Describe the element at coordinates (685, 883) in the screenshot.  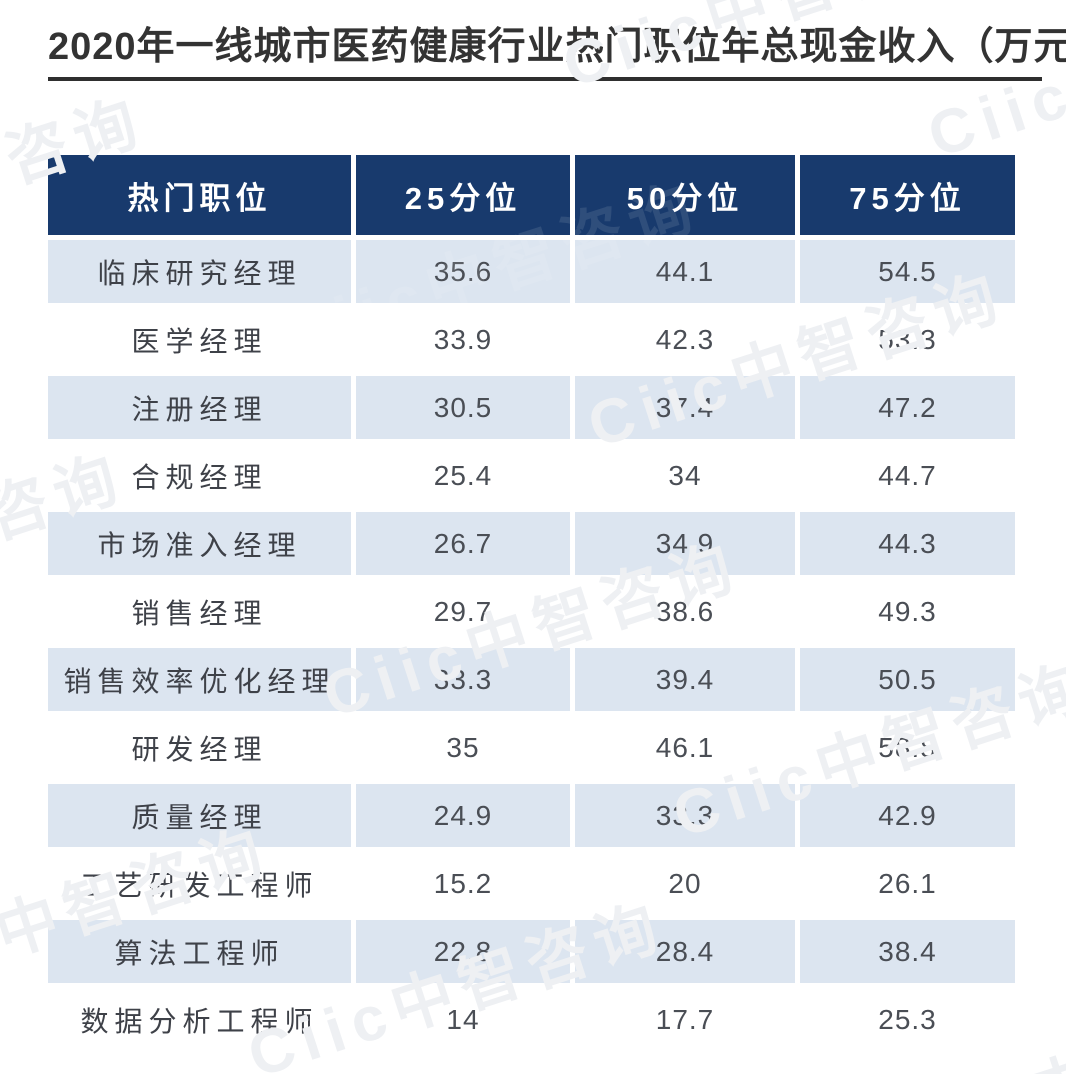
I see `value-cell: 20` at that location.